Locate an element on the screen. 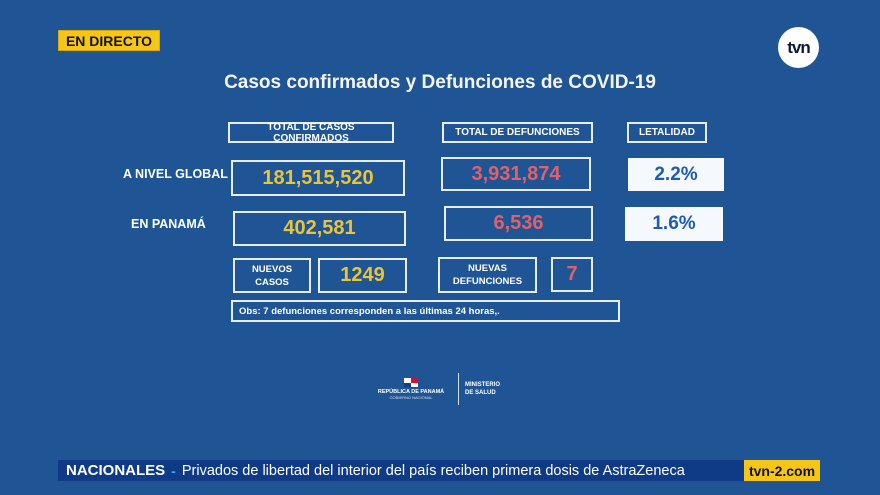  panama-flag-icon is located at coordinates (411, 382).